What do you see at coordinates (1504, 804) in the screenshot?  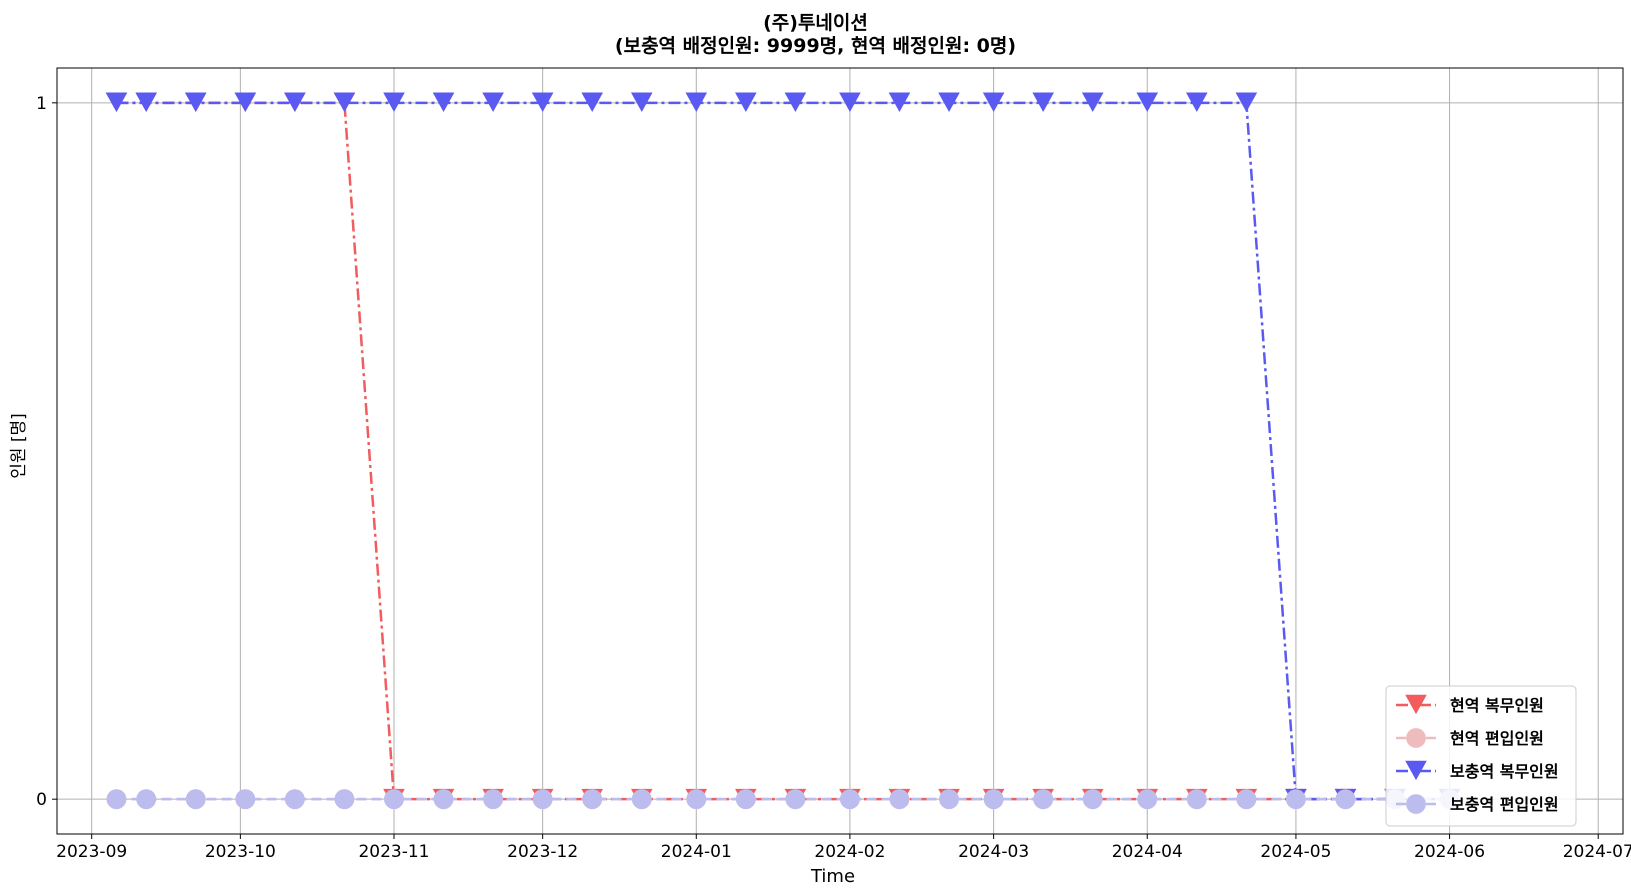 I see `legend-label: 보충역 편입인원` at bounding box center [1504, 804].